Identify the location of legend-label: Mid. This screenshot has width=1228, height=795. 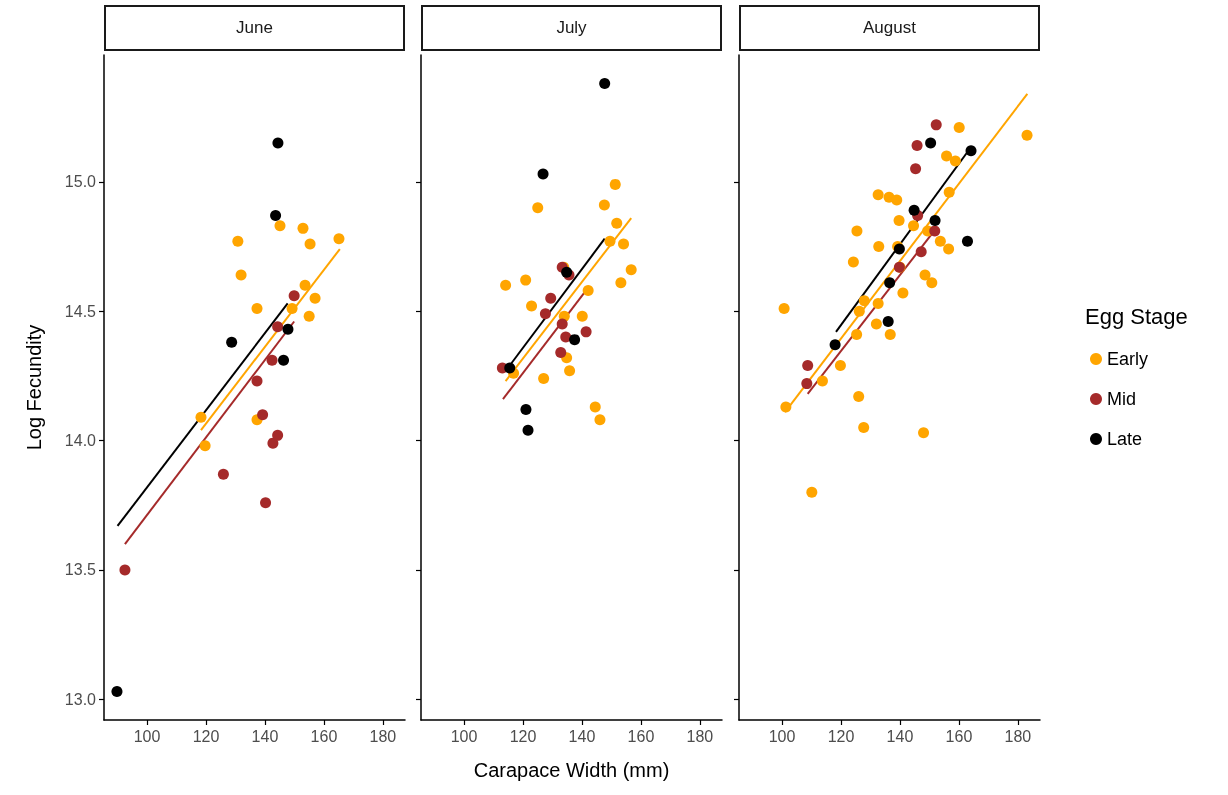
(1122, 399).